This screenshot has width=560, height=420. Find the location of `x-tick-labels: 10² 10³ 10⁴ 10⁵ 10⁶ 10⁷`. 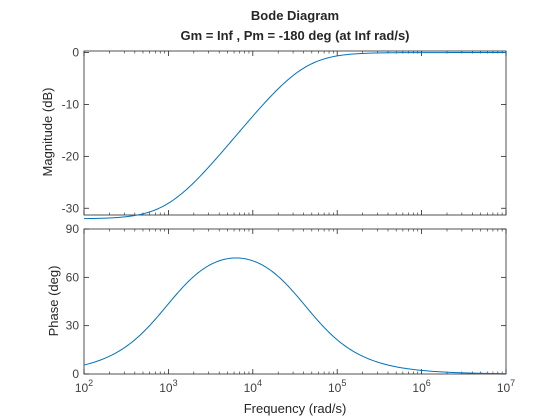

x-tick-labels: 10² 10³ 10⁴ 10⁵ 10⁶ 10⁷ is located at coordinates (295, 386).